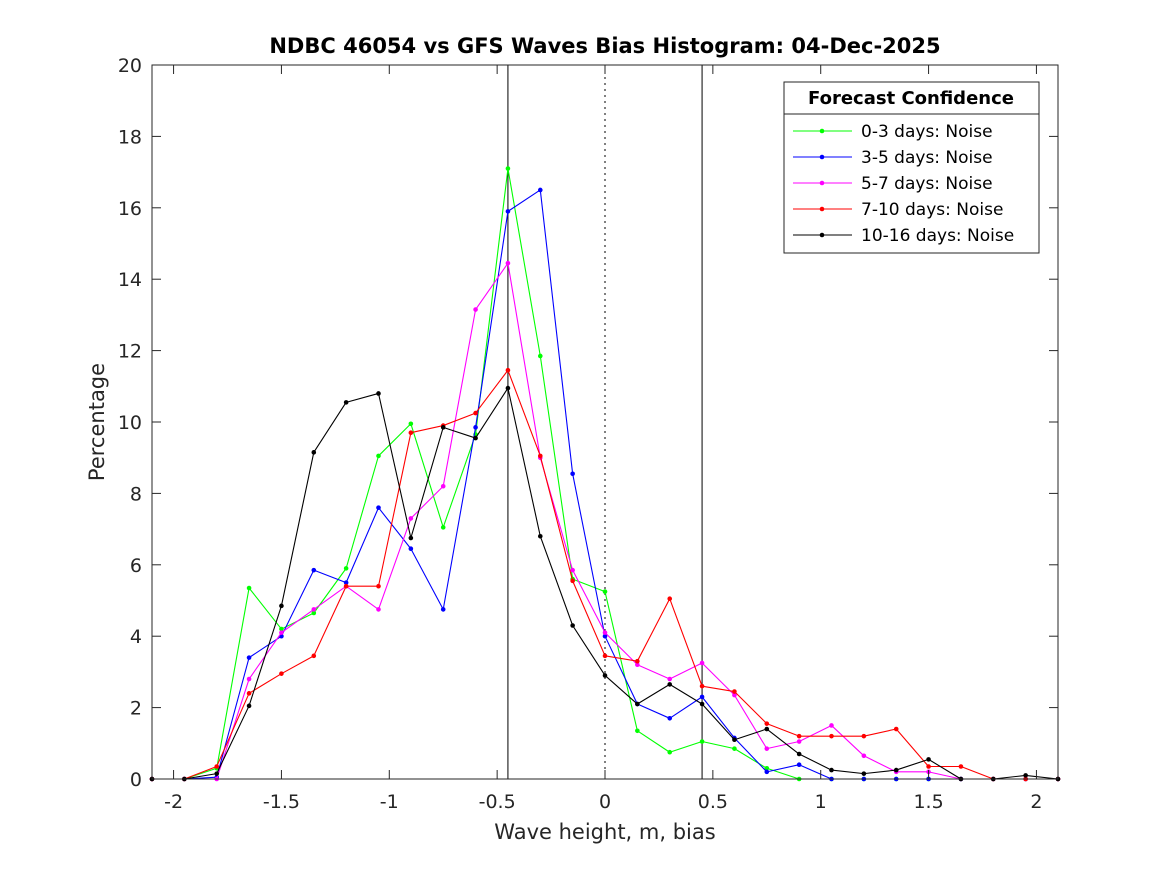 This screenshot has width=1167, height=875. Describe the element at coordinates (130, 137) in the screenshot. I see `y-tick-label: 18` at that location.